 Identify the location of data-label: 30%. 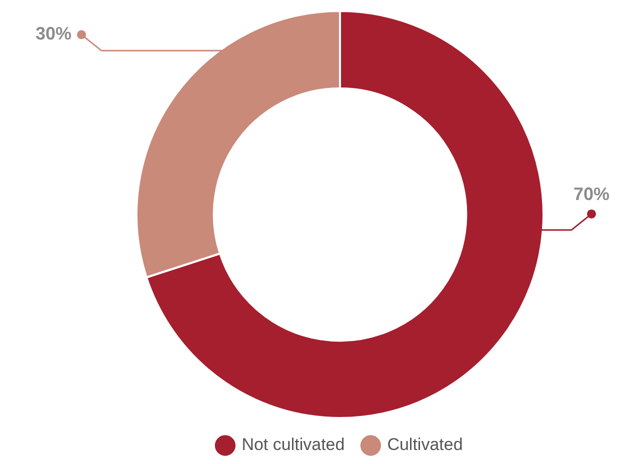
(53, 34).